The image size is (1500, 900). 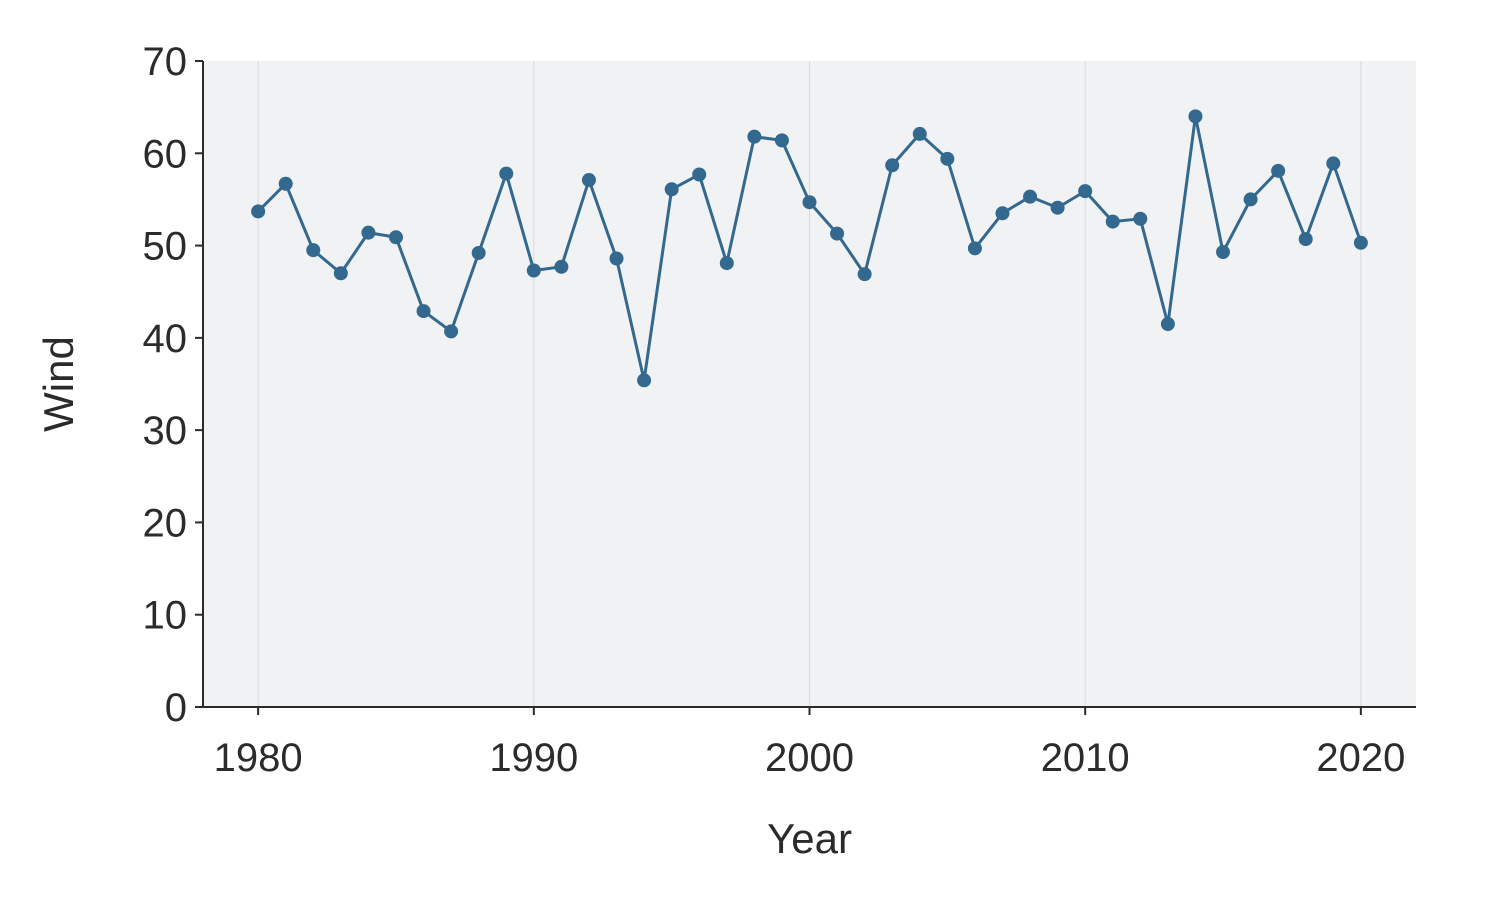 I want to click on x-tick-label: 2010, so click(x=1085, y=758).